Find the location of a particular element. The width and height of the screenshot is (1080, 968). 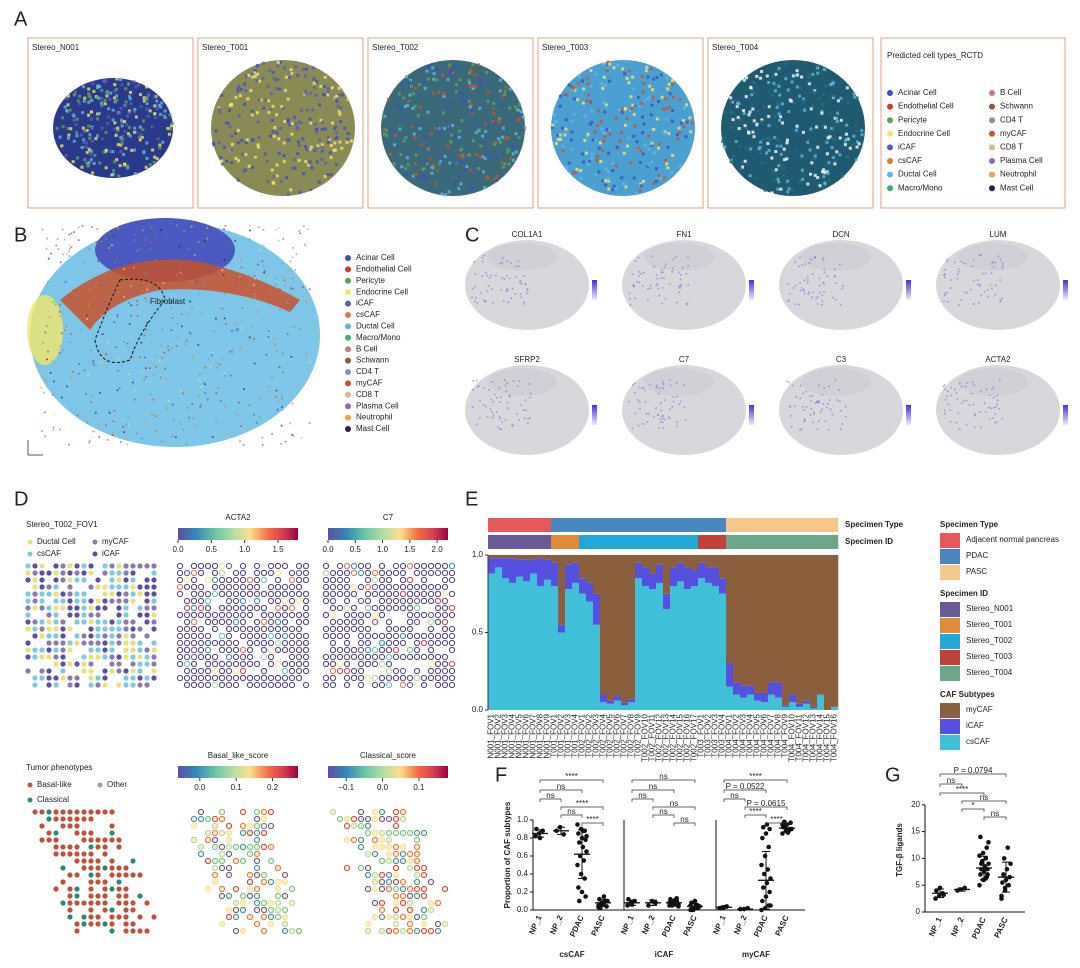

point is located at coordinates (768, 847).